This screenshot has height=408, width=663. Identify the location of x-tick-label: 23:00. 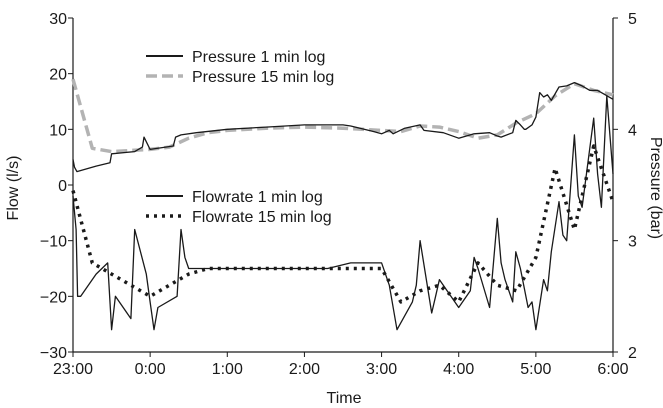
(73, 369).